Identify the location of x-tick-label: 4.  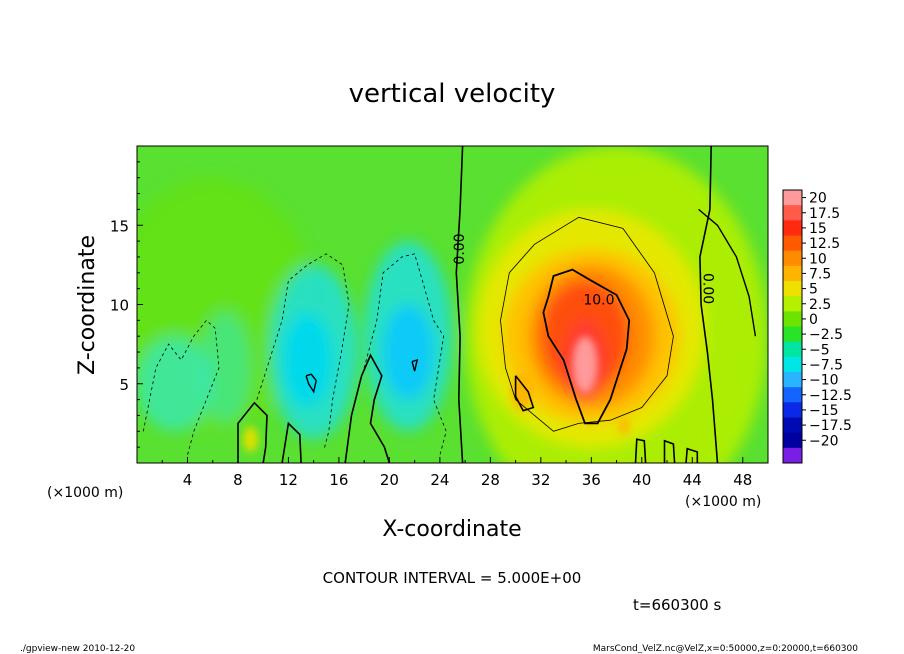
(188, 480).